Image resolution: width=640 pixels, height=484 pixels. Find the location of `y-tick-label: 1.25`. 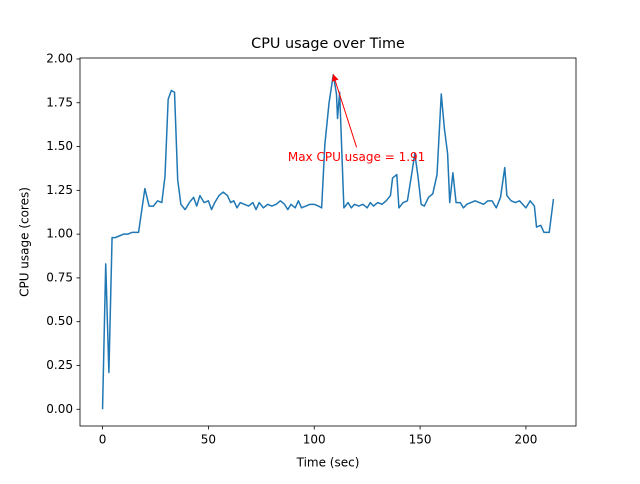

y-tick-label: 1.25 is located at coordinates (59, 190).